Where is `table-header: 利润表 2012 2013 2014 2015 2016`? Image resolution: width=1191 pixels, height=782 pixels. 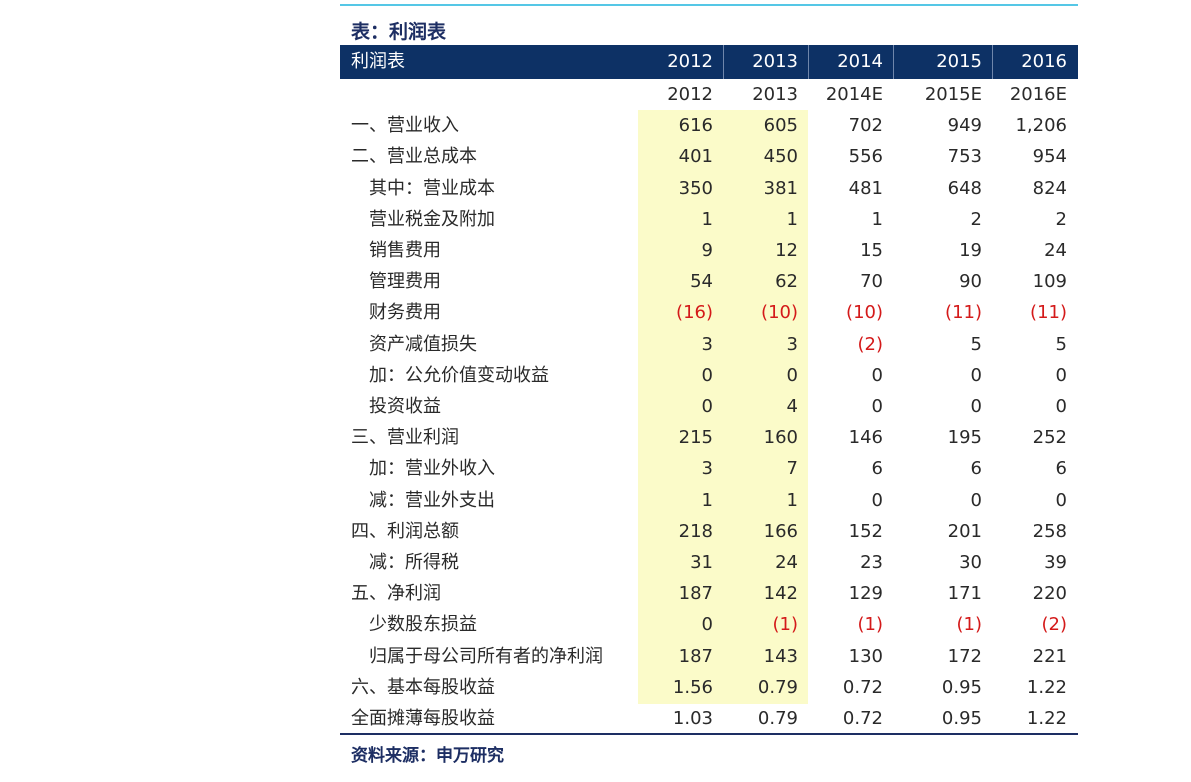
table-header: 利润表 2012 2013 2014 2015 2016 is located at coordinates (709, 62).